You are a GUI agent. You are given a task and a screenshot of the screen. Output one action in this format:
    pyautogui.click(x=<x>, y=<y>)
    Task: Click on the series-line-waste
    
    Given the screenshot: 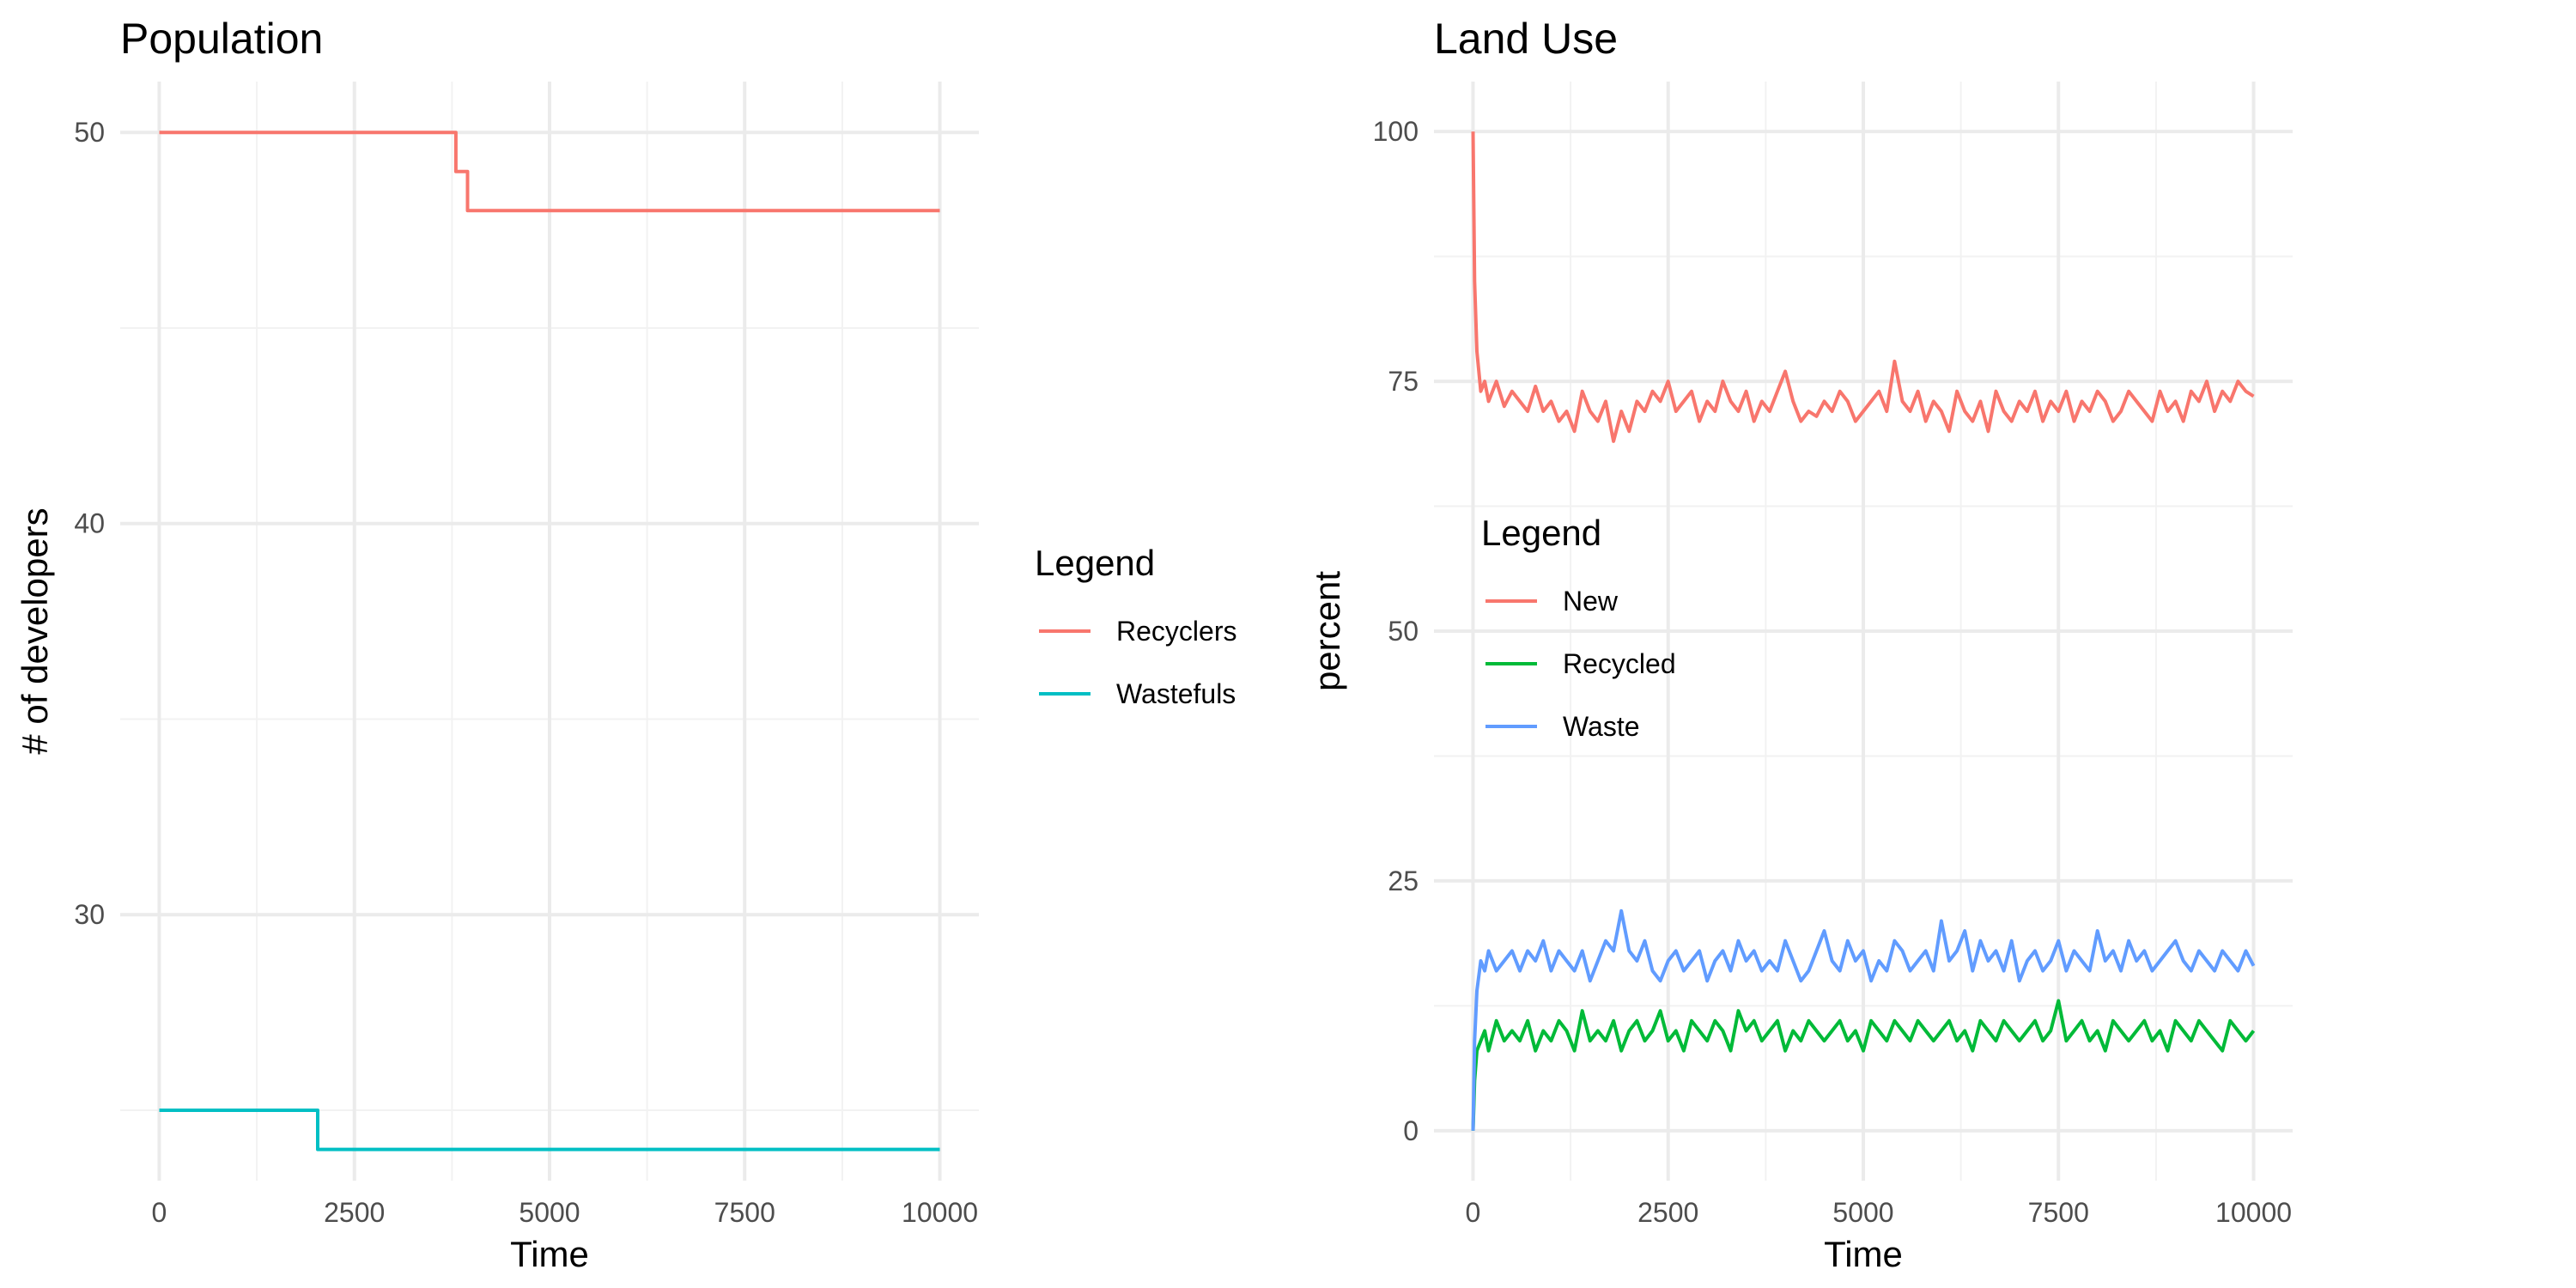 What is the action you would take?
    pyautogui.click(x=1864, y=1020)
    